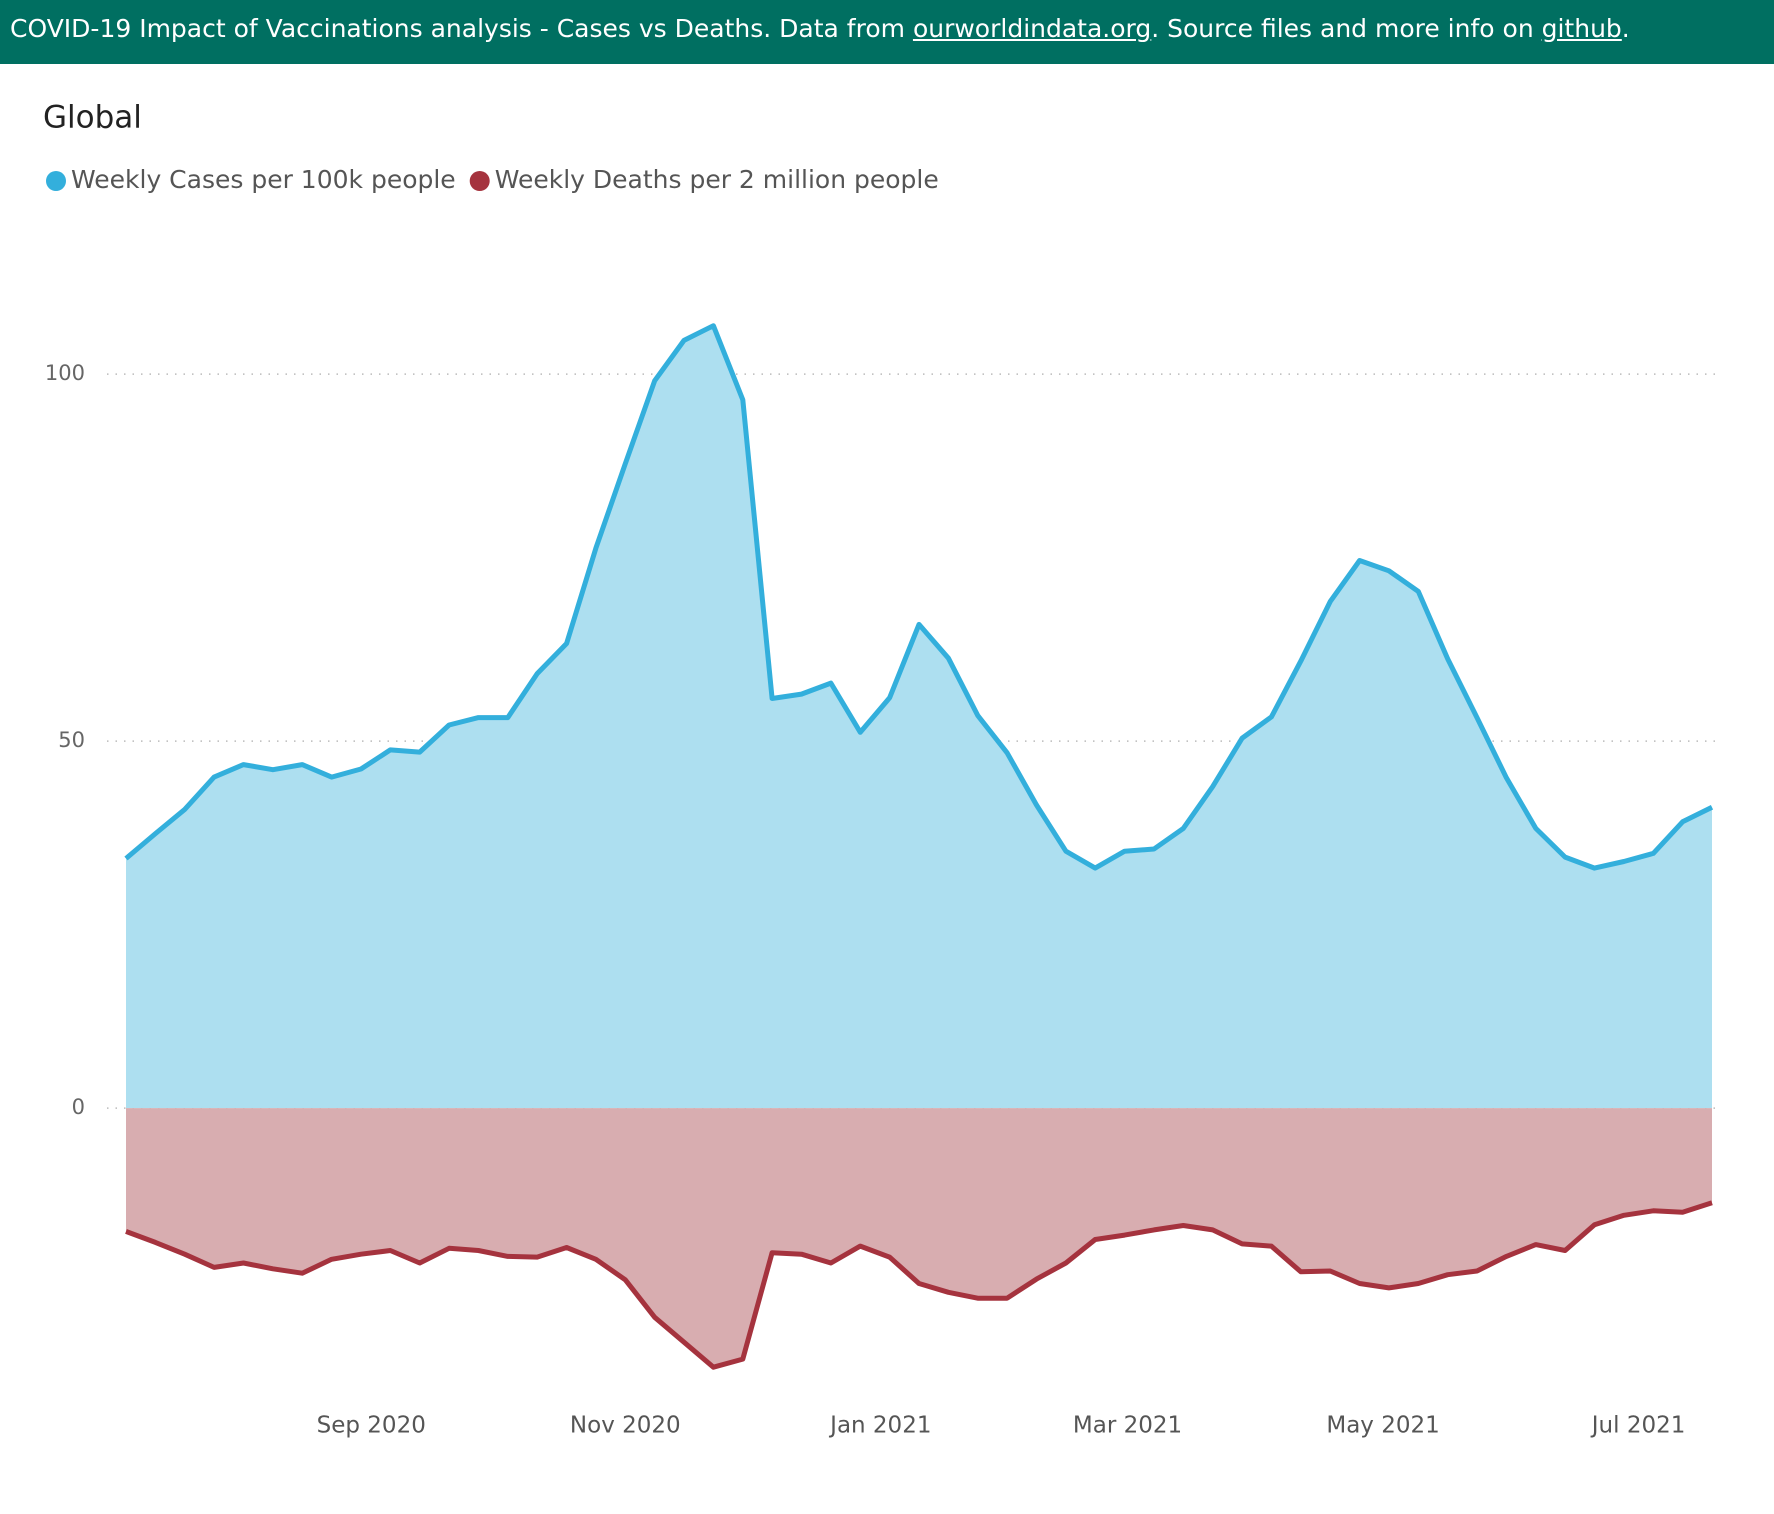 Image resolution: width=1774 pixels, height=1514 pixels. What do you see at coordinates (371, 1426) in the screenshot?
I see `x-tick-label: Sep 2020` at bounding box center [371, 1426].